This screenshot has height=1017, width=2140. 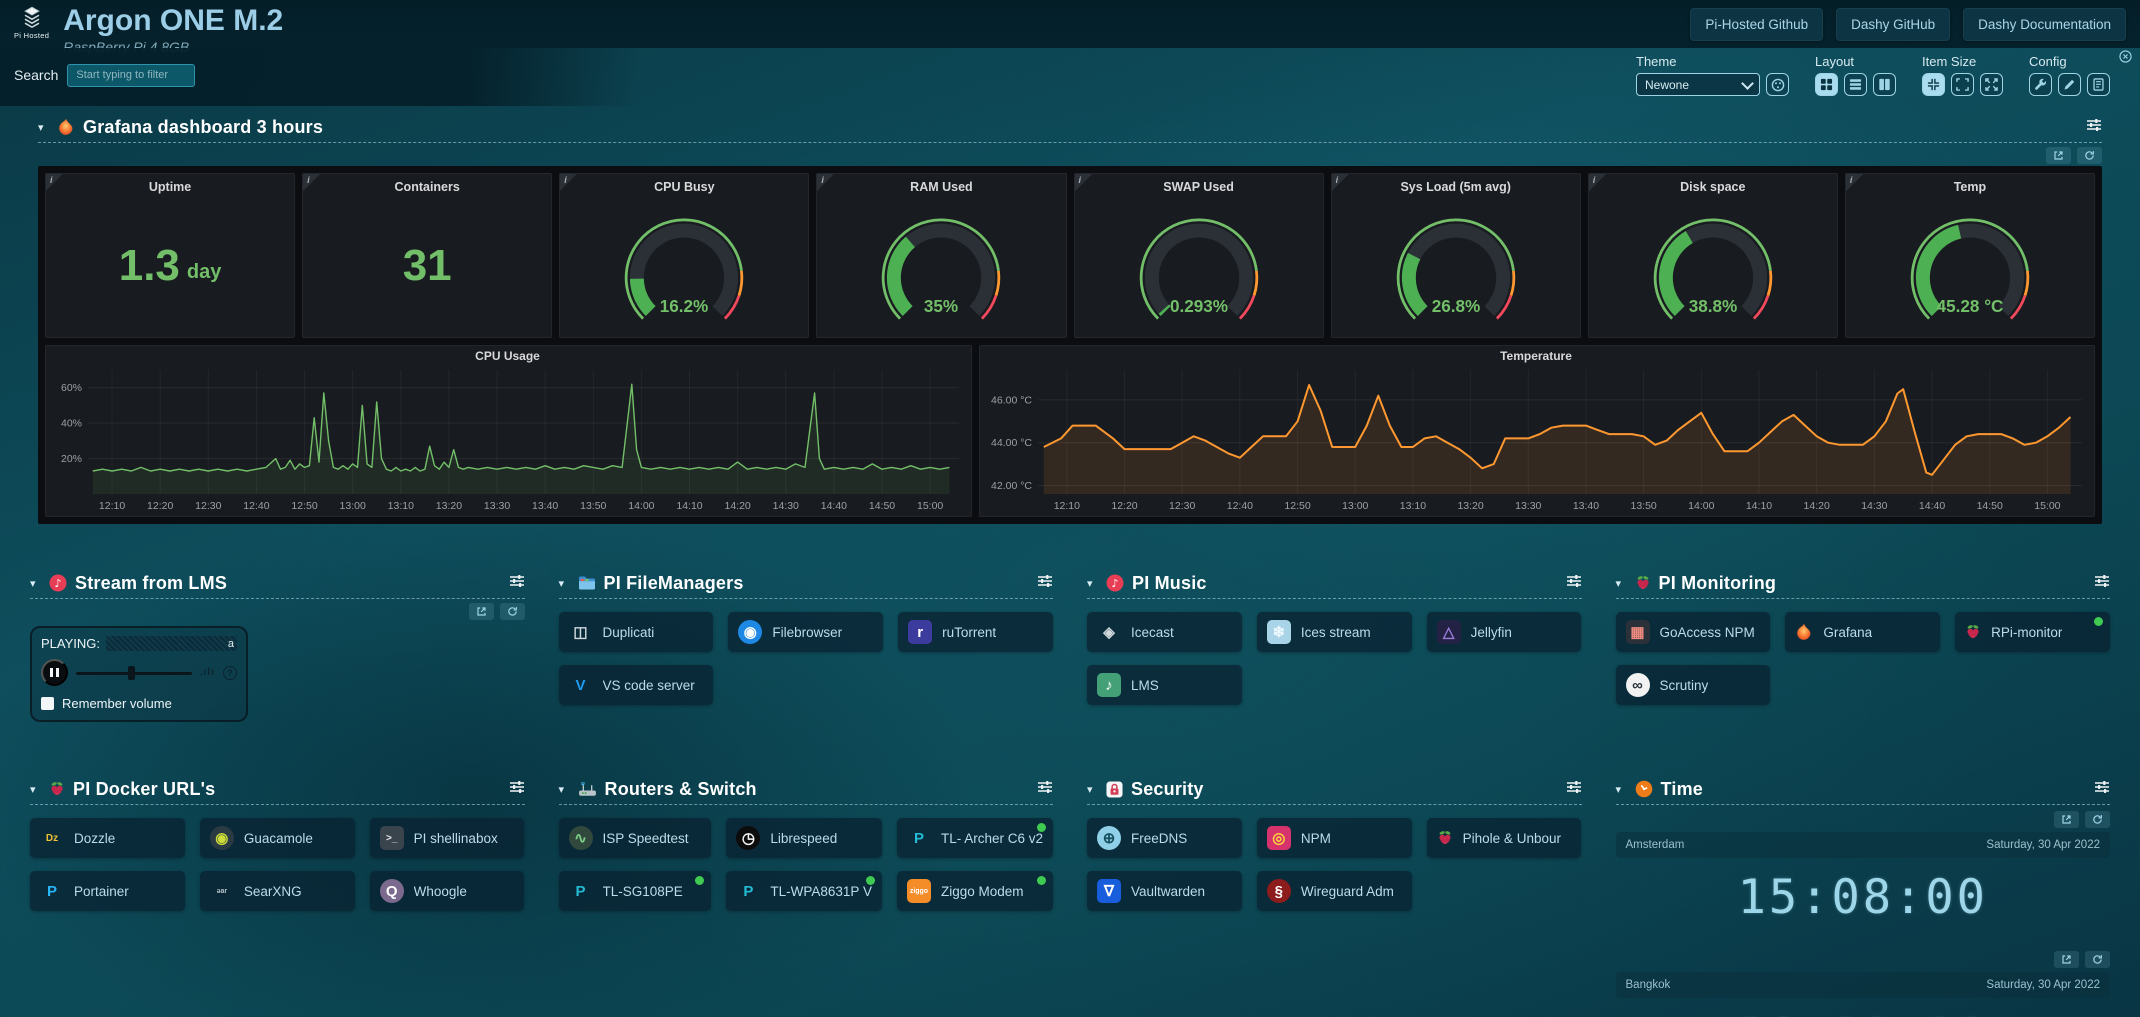 I want to click on item-vaultwarden: ∇ Vaultwarden, so click(x=1164, y=891).